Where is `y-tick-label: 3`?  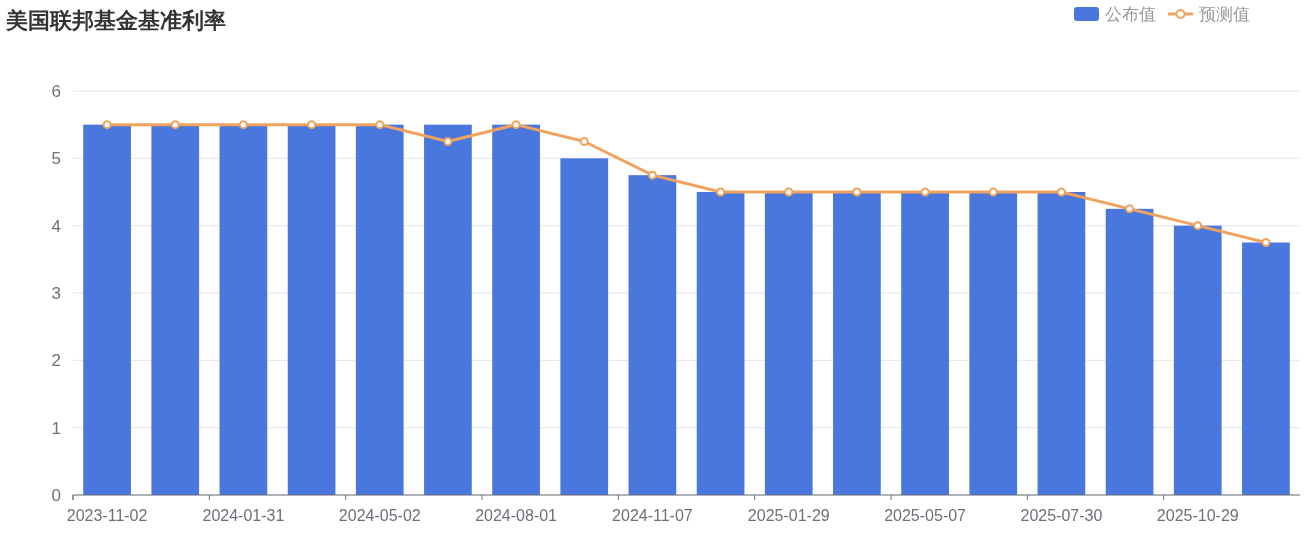 y-tick-label: 3 is located at coordinates (56, 293).